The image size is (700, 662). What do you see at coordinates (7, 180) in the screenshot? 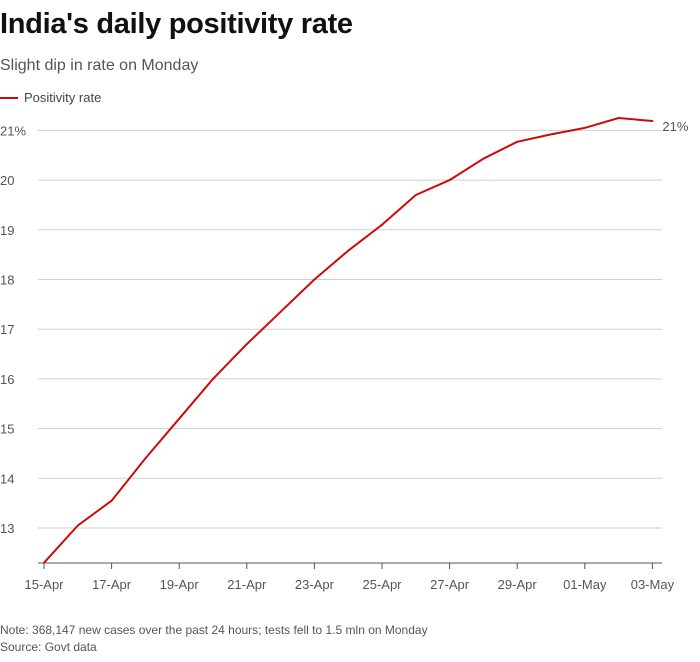
I see `y-tick-label: 20` at bounding box center [7, 180].